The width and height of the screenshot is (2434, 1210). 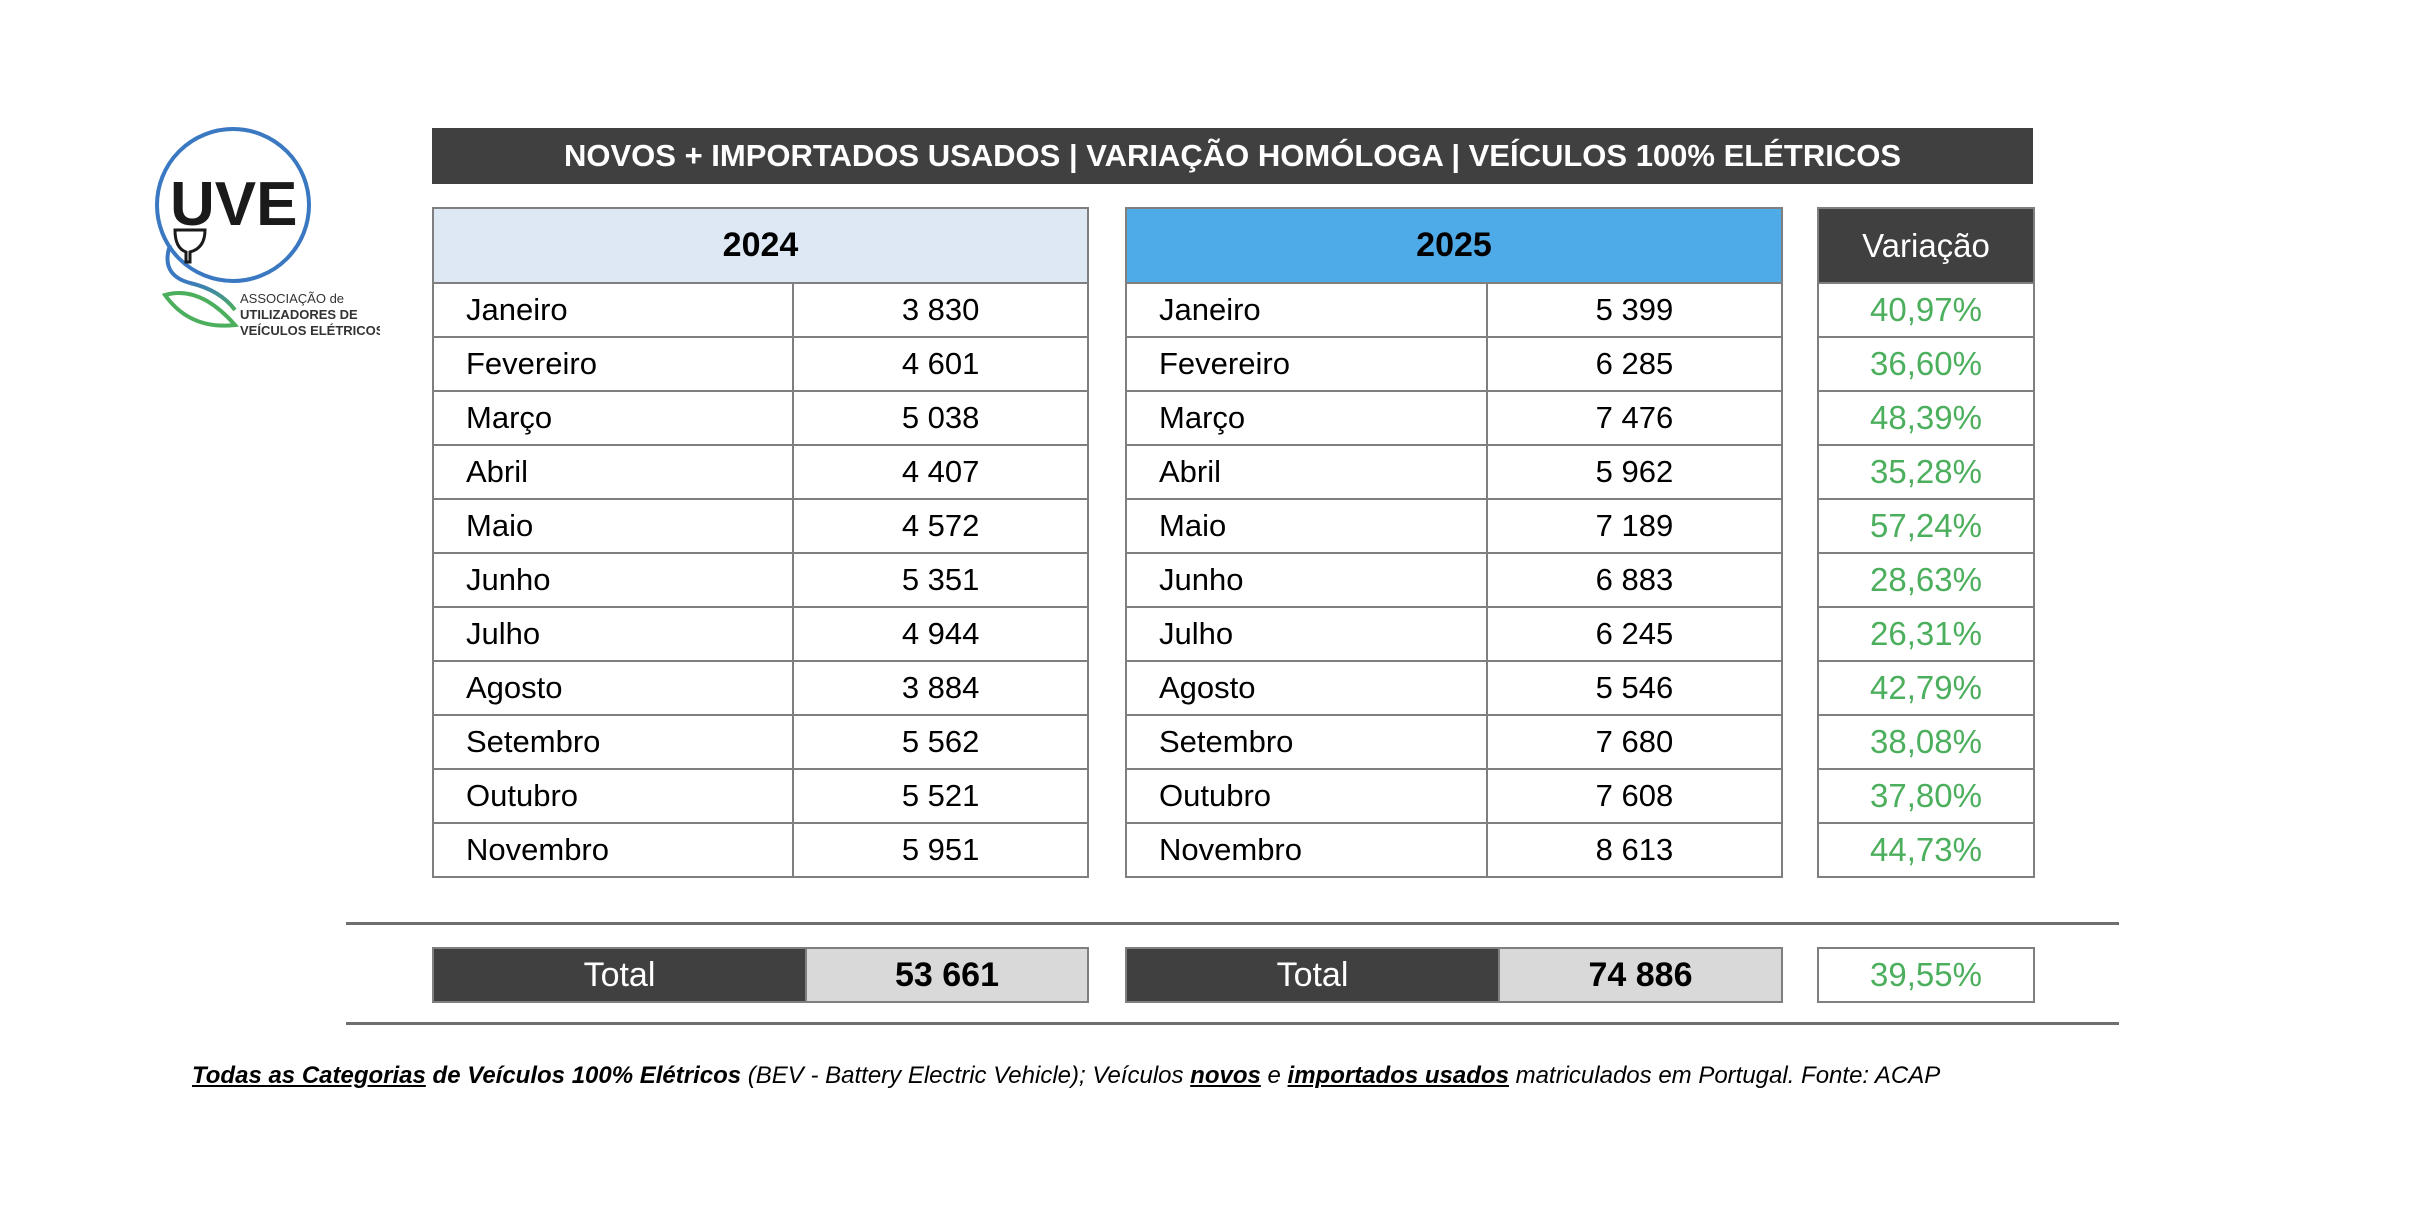 I want to click on variation-cell: 26,31%, so click(x=1926, y=634).